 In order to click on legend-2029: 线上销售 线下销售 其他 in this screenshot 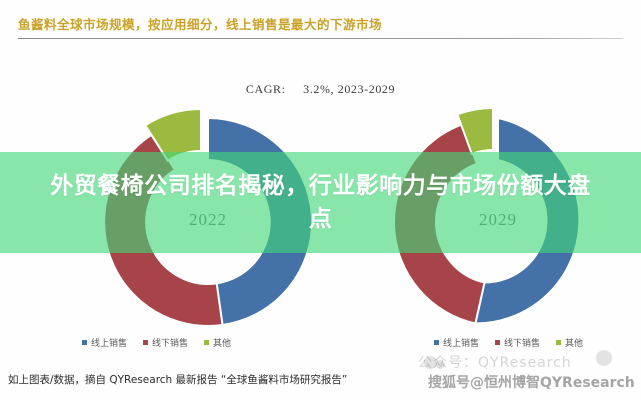, I will do `click(508, 342)`.